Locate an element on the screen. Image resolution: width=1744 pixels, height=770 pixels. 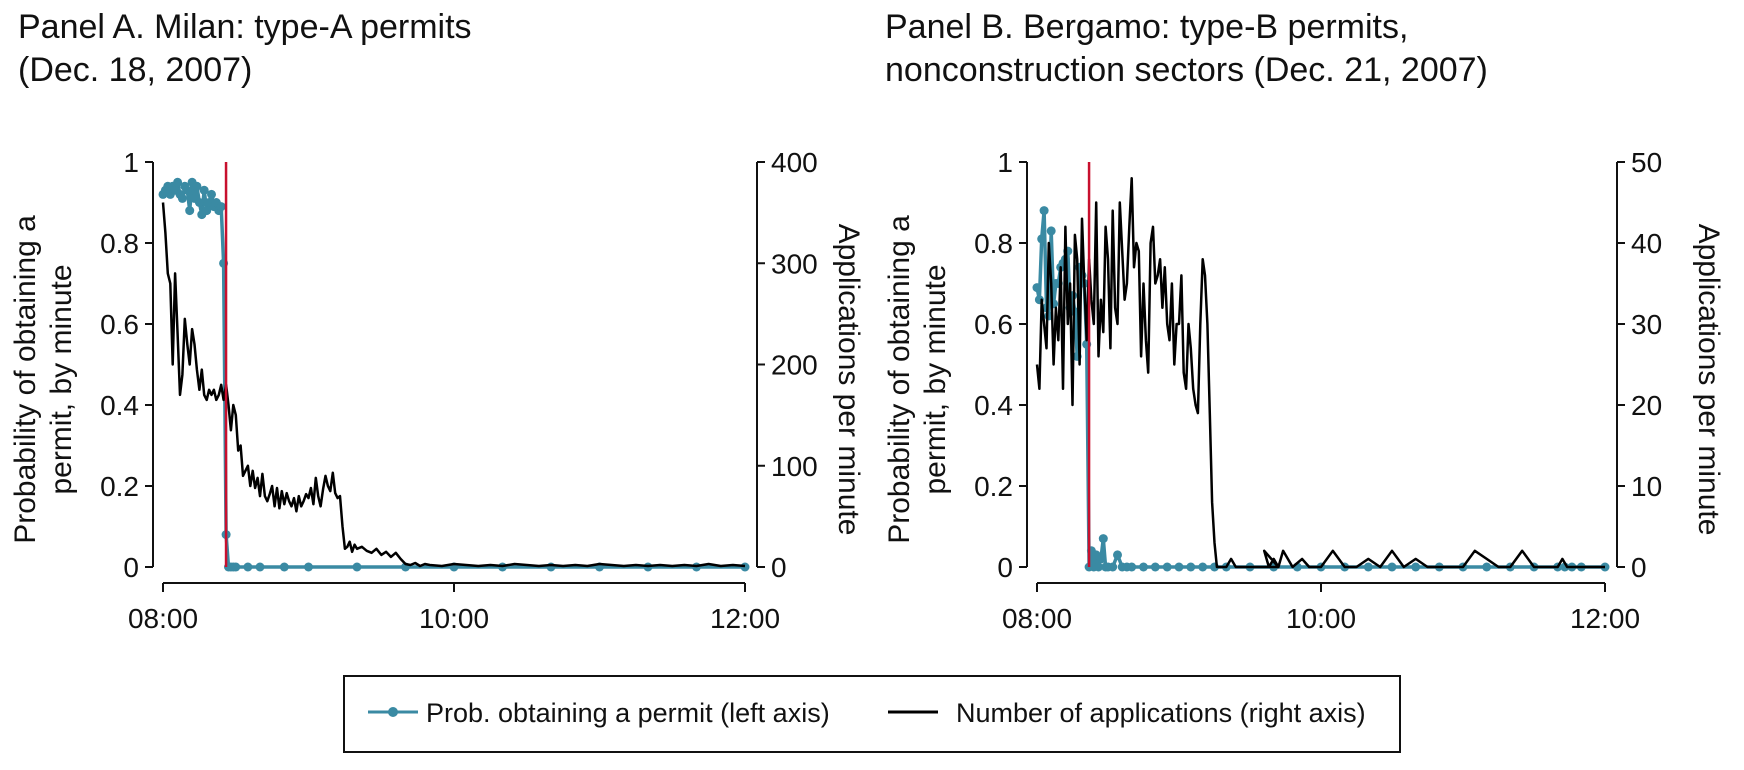
legend-prob-marker is located at coordinates (393, 712).